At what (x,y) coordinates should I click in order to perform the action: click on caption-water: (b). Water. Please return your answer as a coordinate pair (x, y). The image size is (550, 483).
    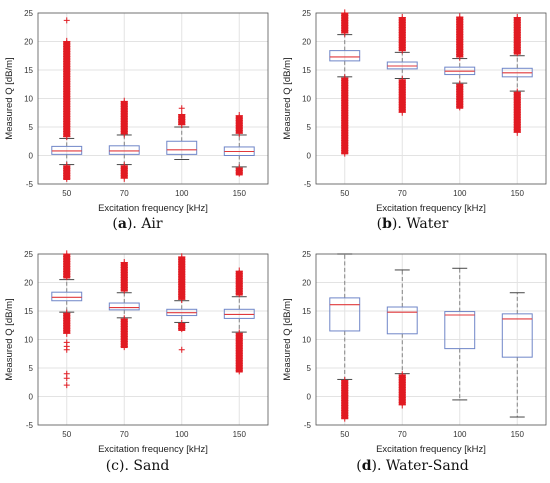
    Looking at the image, I should click on (412, 224).